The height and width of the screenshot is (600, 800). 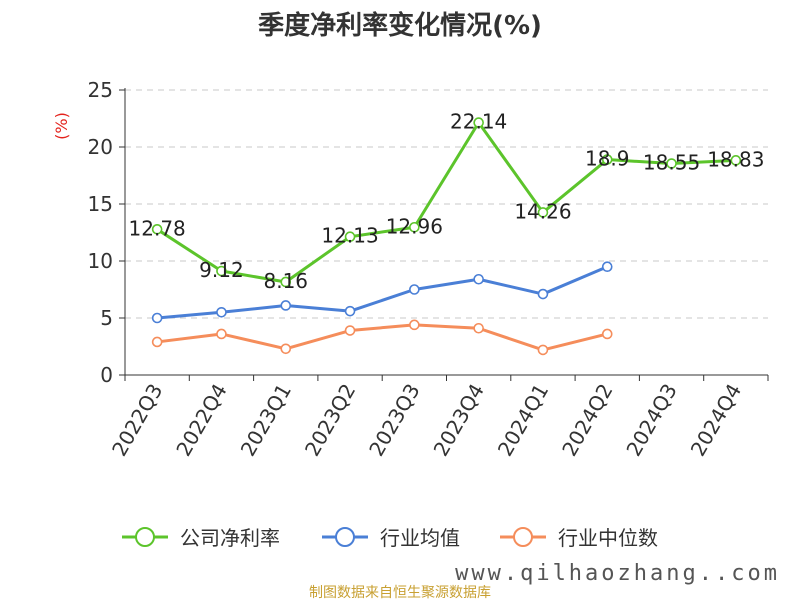 I want to click on data-label-0-9: 18.83, so click(x=735, y=159).